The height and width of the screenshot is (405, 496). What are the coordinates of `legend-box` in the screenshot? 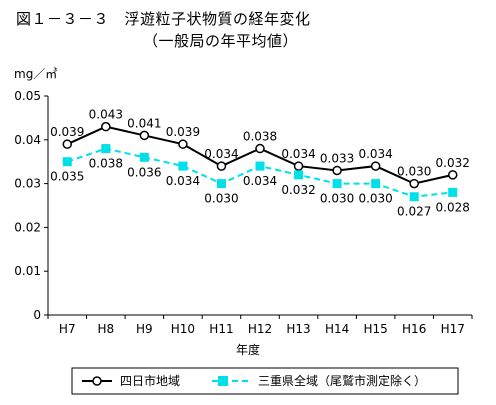 It's located at (265, 381).